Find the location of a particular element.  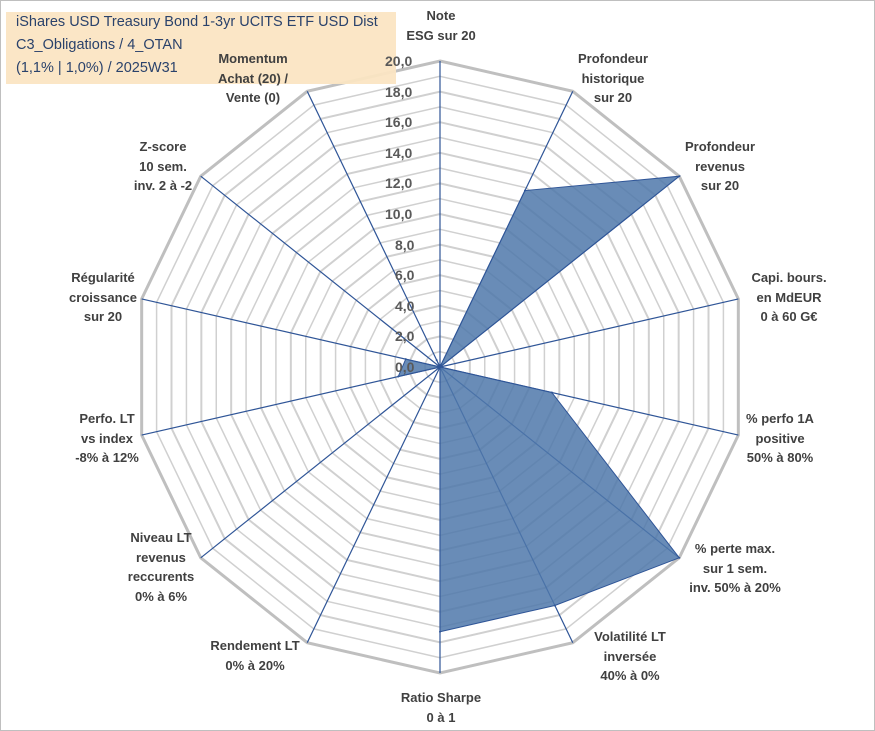

axis-label-line: Note is located at coordinates (441, 15).